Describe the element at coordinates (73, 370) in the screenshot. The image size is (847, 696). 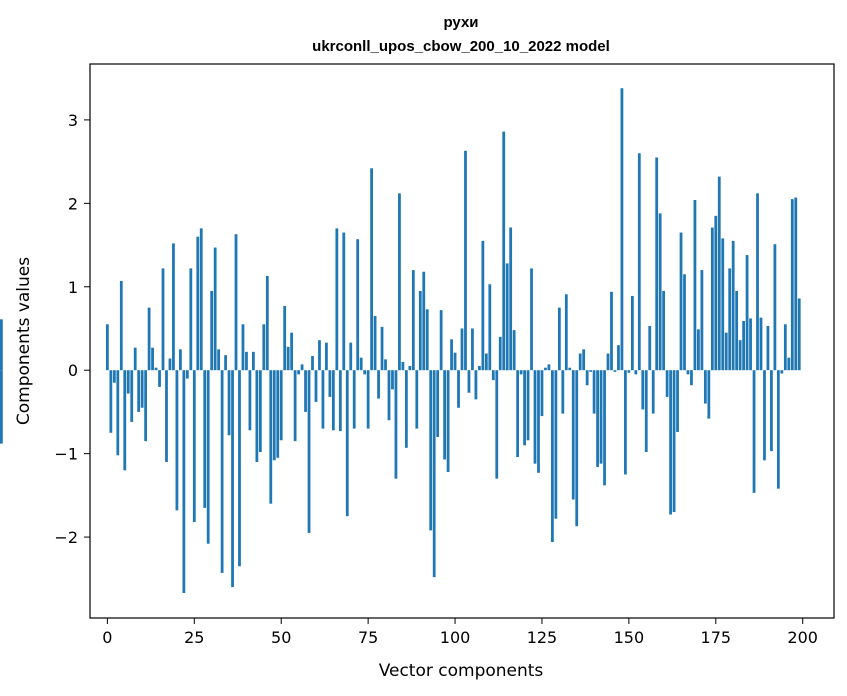
I see `y-tick-label: 0` at that location.